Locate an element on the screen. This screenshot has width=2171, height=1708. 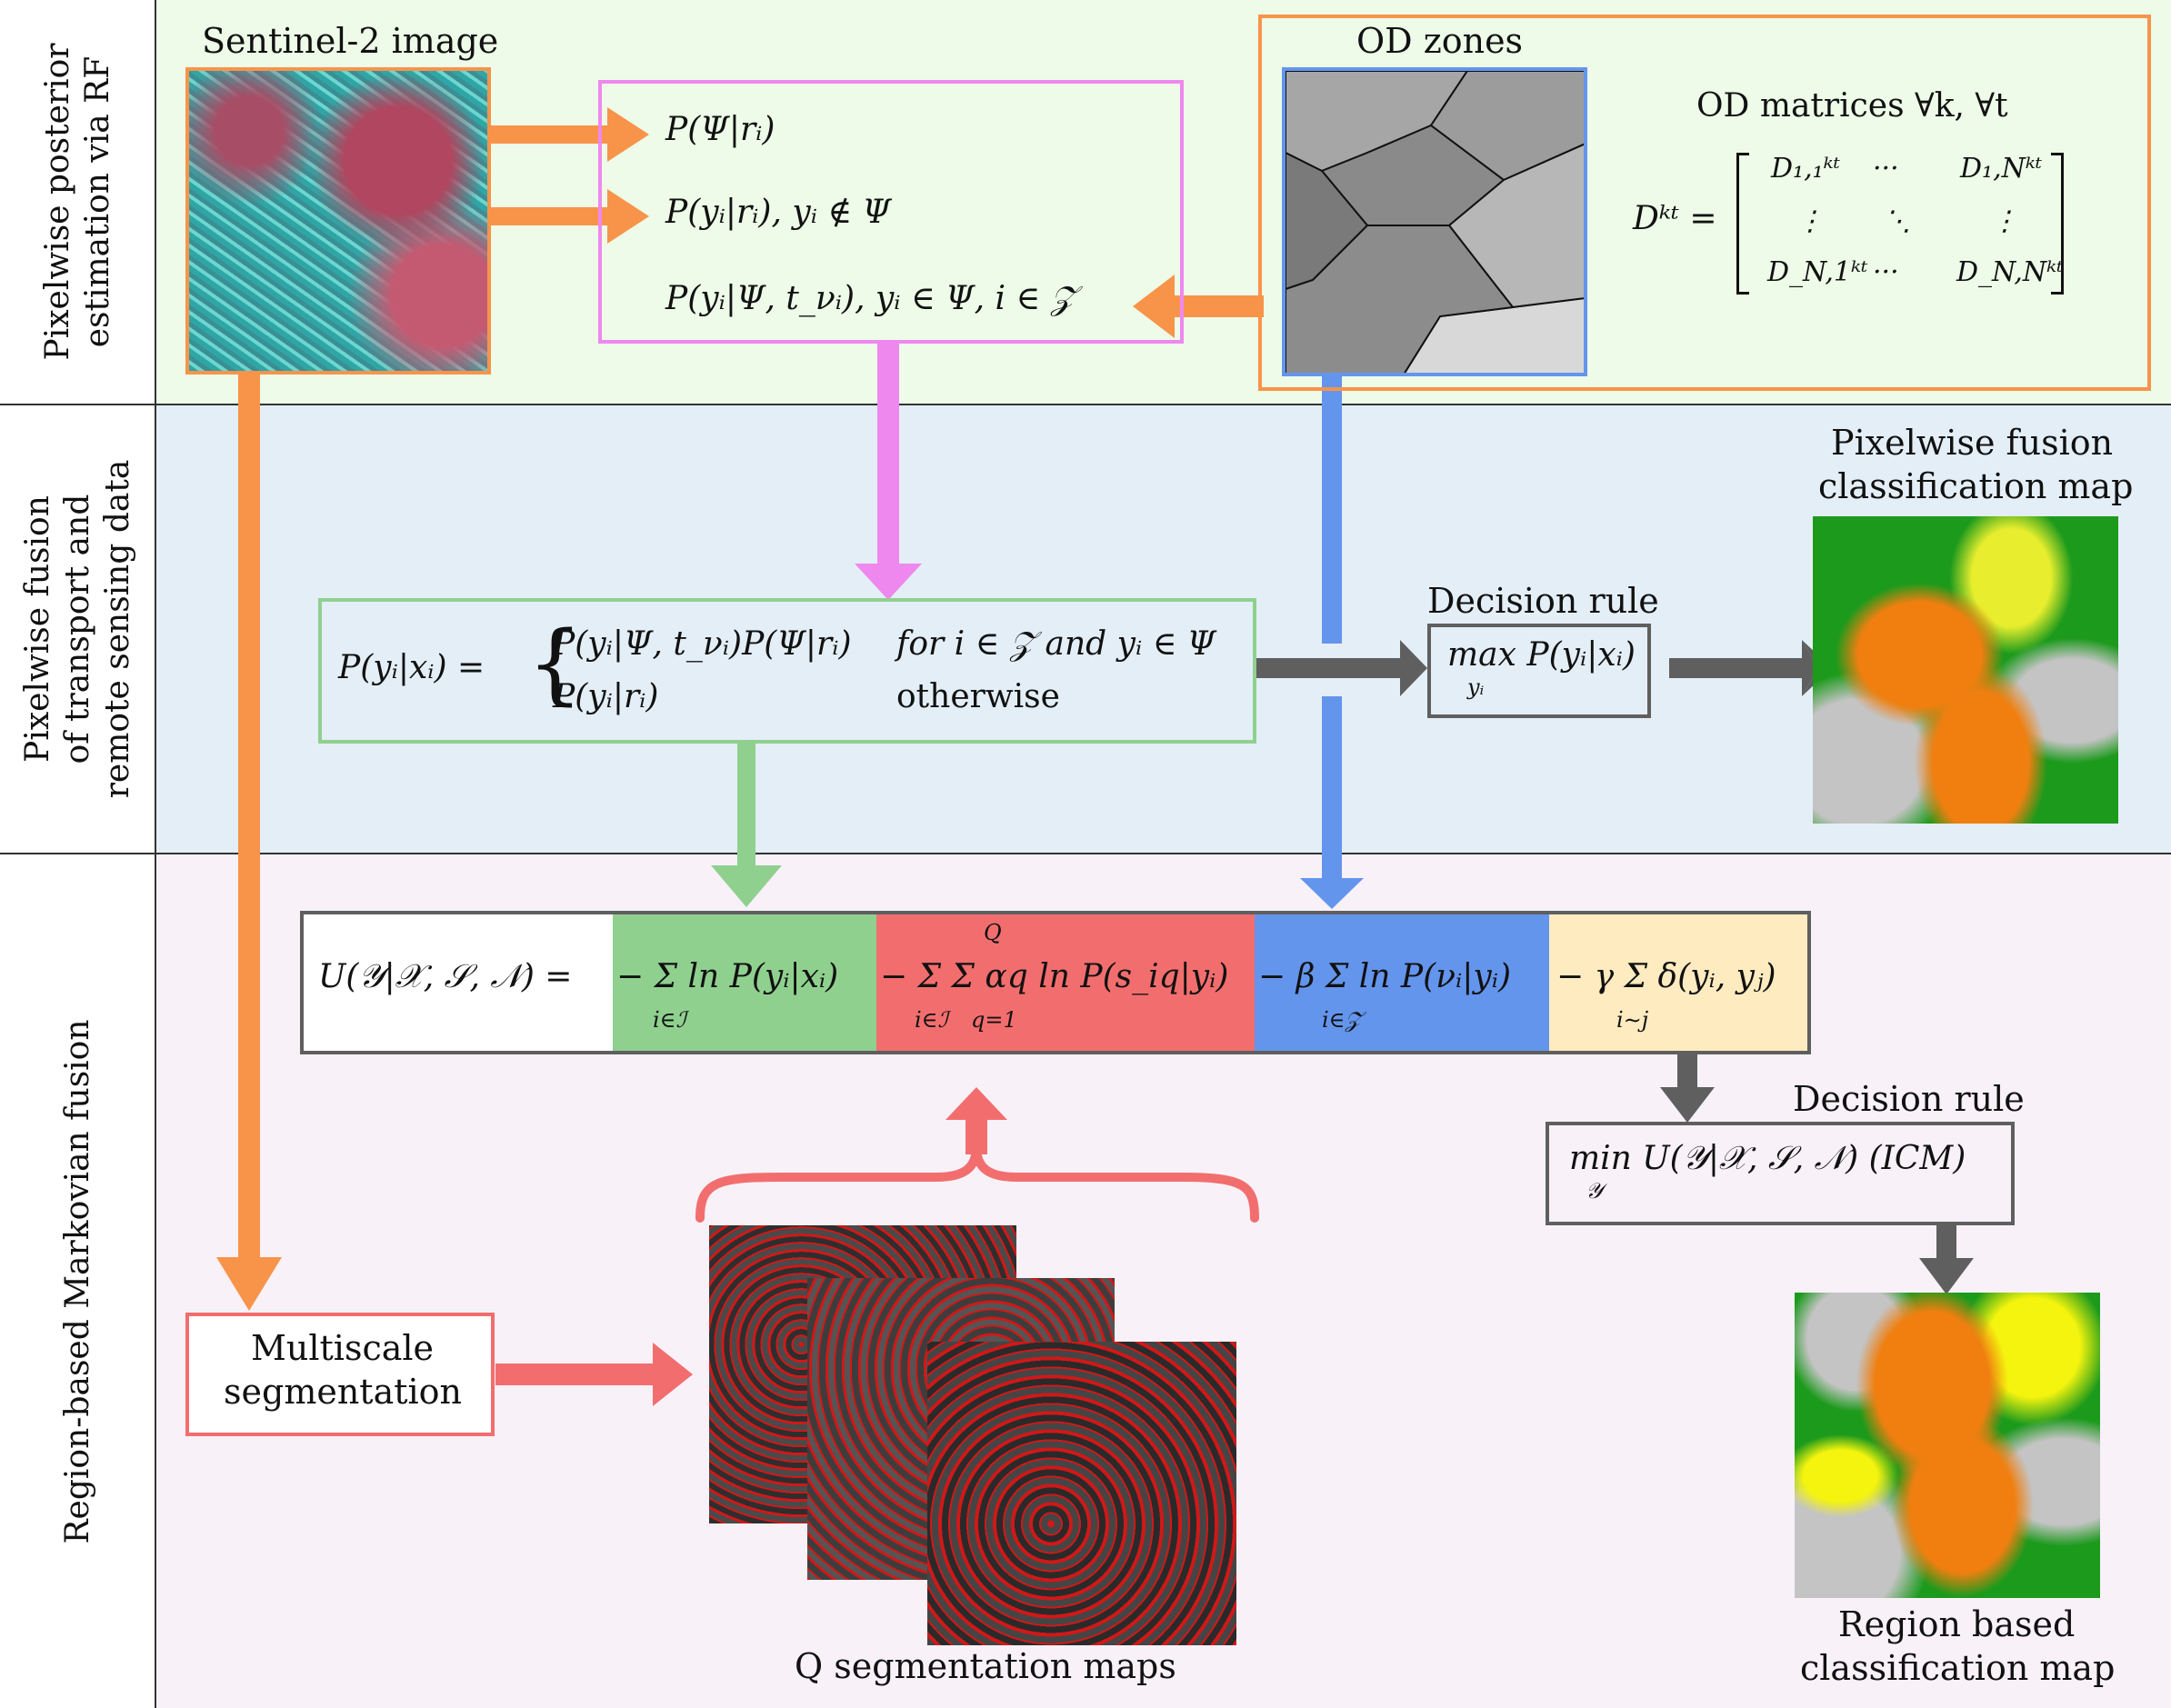
sentinel-image is located at coordinates (338, 221).